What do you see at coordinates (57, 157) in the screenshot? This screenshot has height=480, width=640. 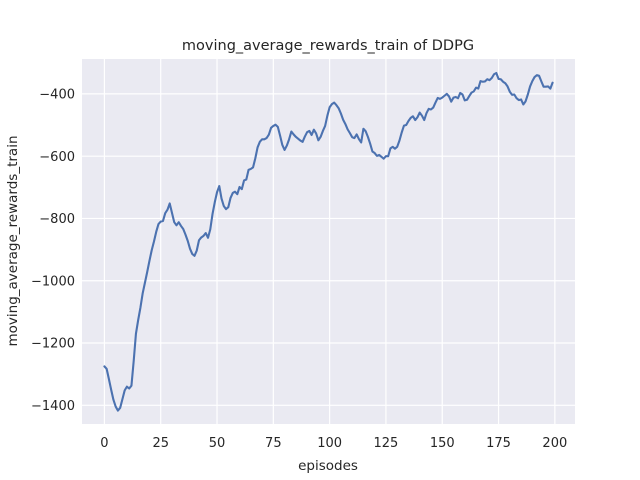 I see `y-tick-label: −600` at bounding box center [57, 157].